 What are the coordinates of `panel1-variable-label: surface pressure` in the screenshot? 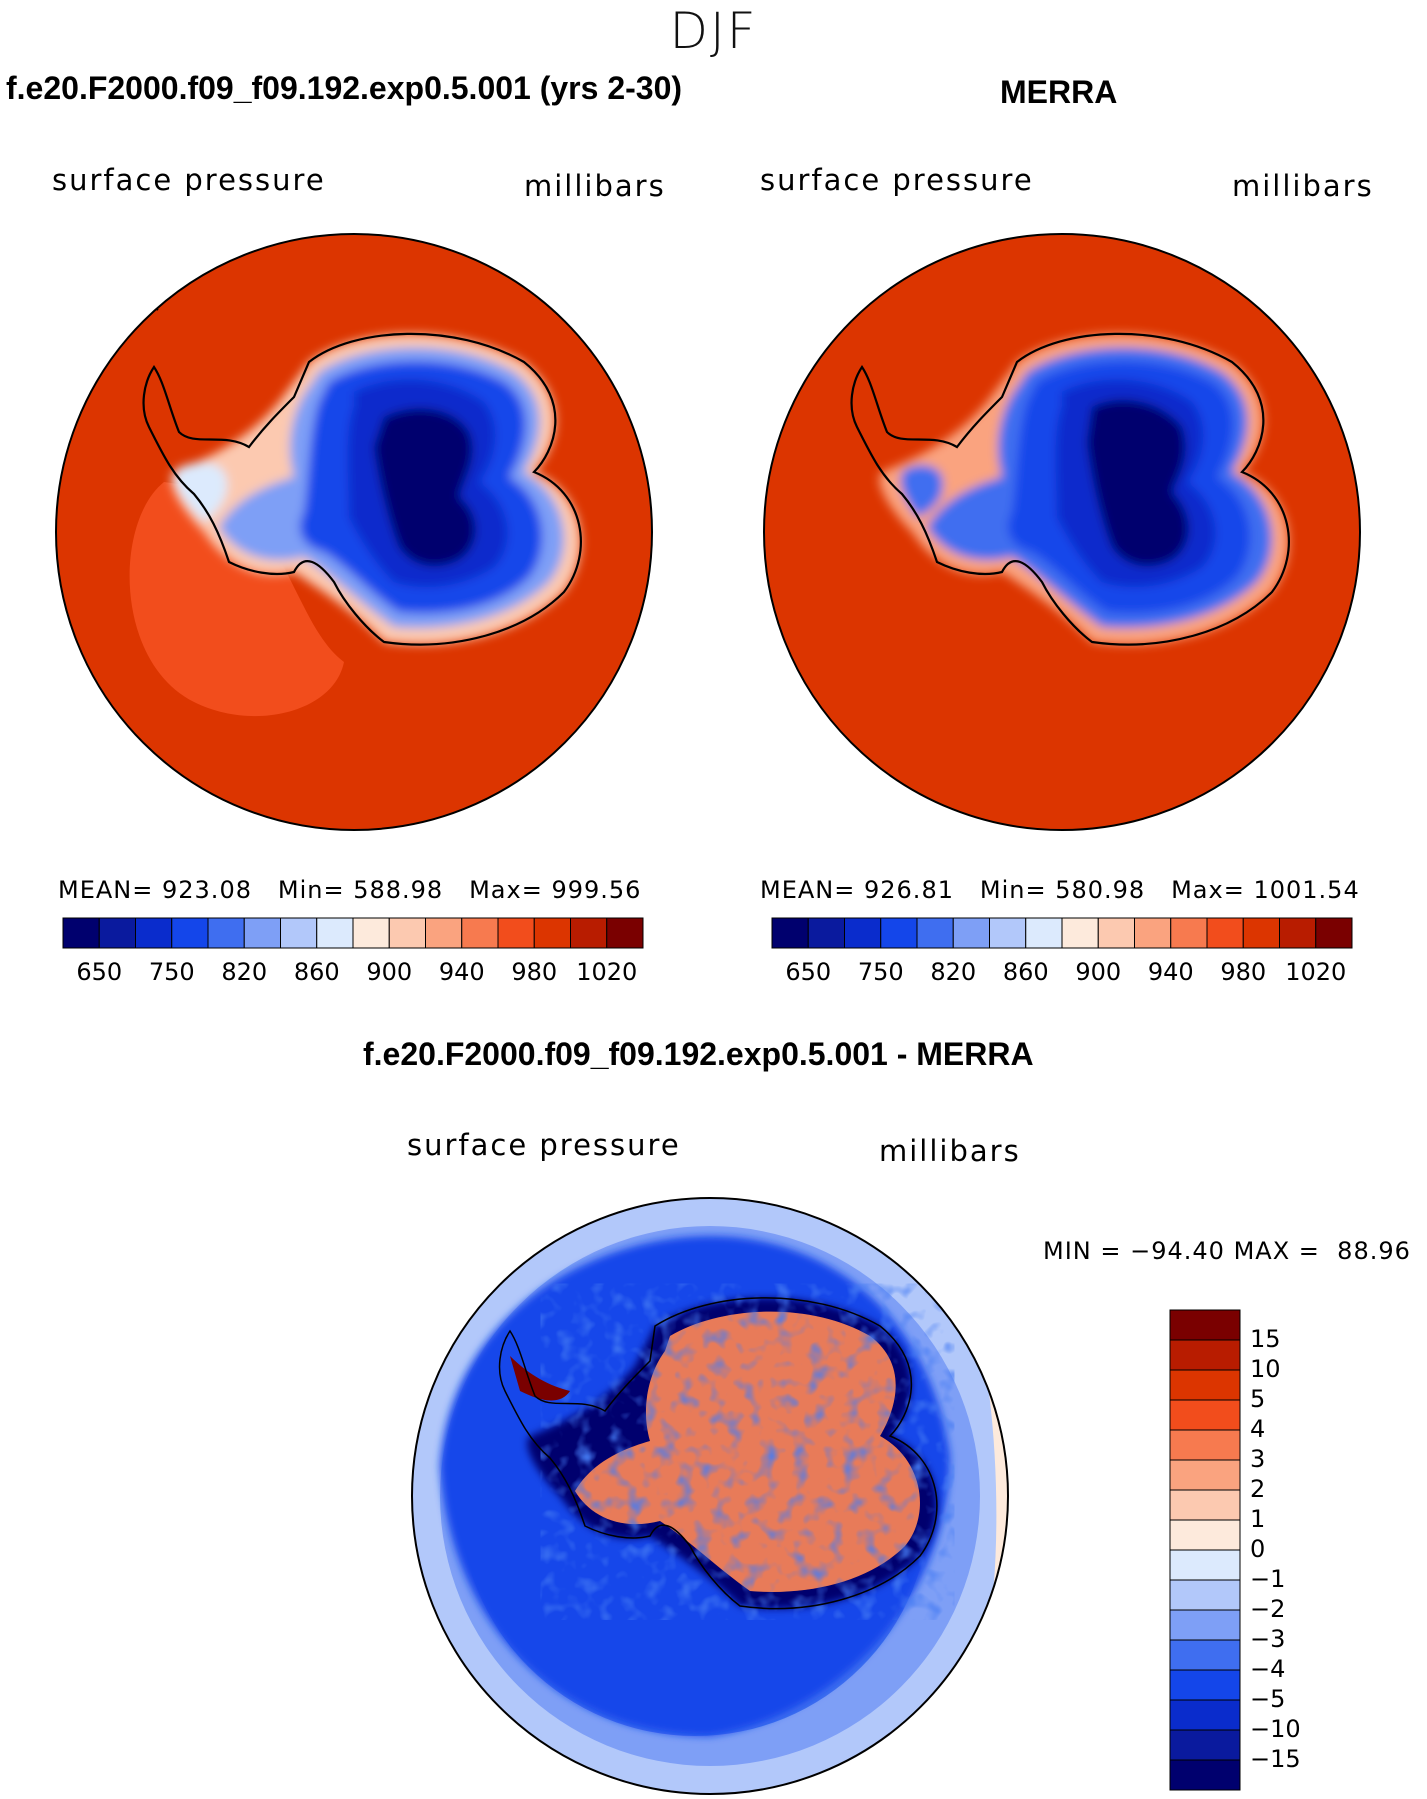 It's located at (189, 180).